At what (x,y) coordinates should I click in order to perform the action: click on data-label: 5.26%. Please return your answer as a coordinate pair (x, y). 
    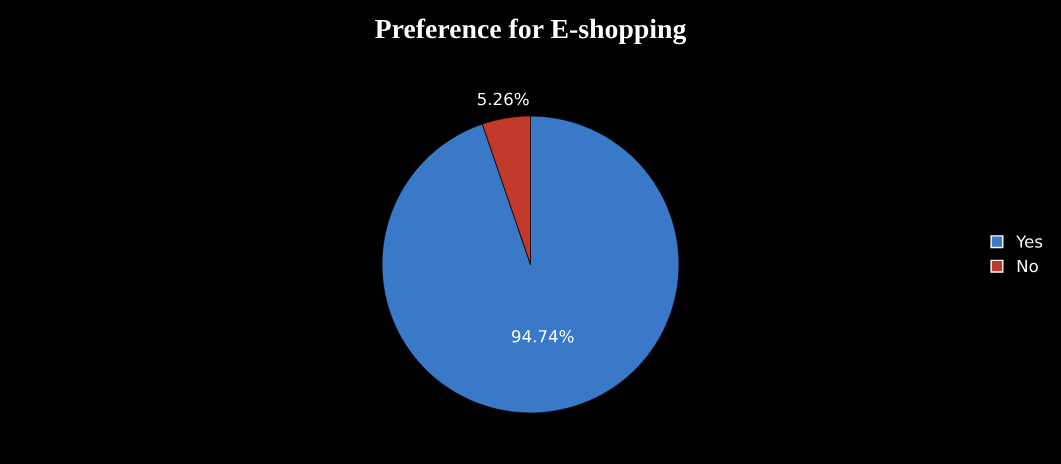
    Looking at the image, I should click on (503, 99).